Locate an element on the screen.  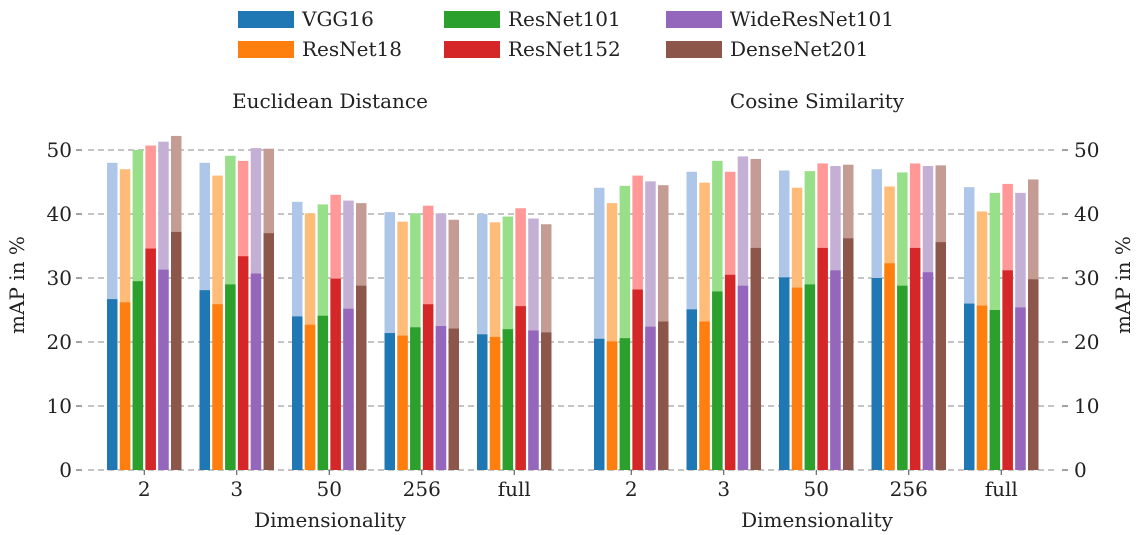
x-axis-label-1: Dimensionality is located at coordinates (817, 520).